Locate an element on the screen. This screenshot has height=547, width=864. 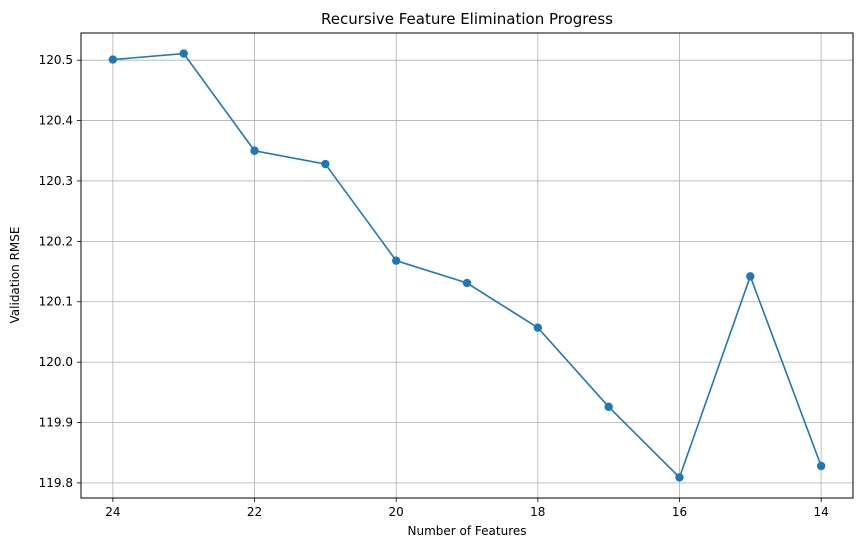
y-tick-label: 120.4 is located at coordinates (56, 121).